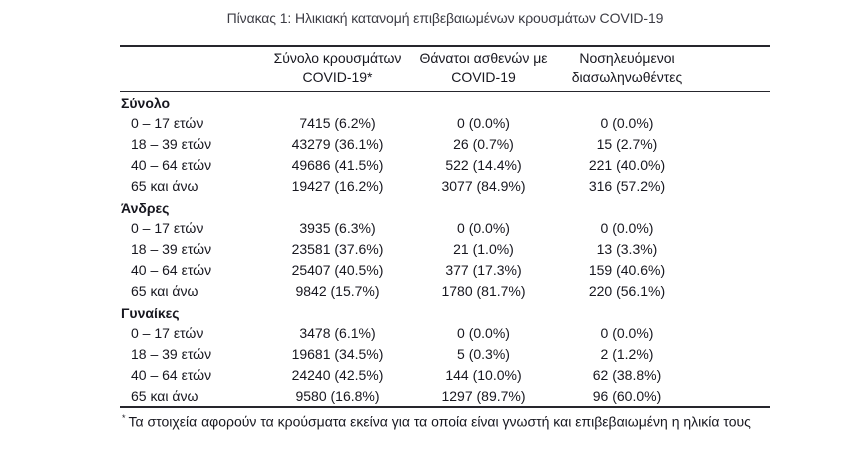  Describe the element at coordinates (627, 144) in the screenshot. I see `intubated-cell: 15 (2.7%)` at that location.